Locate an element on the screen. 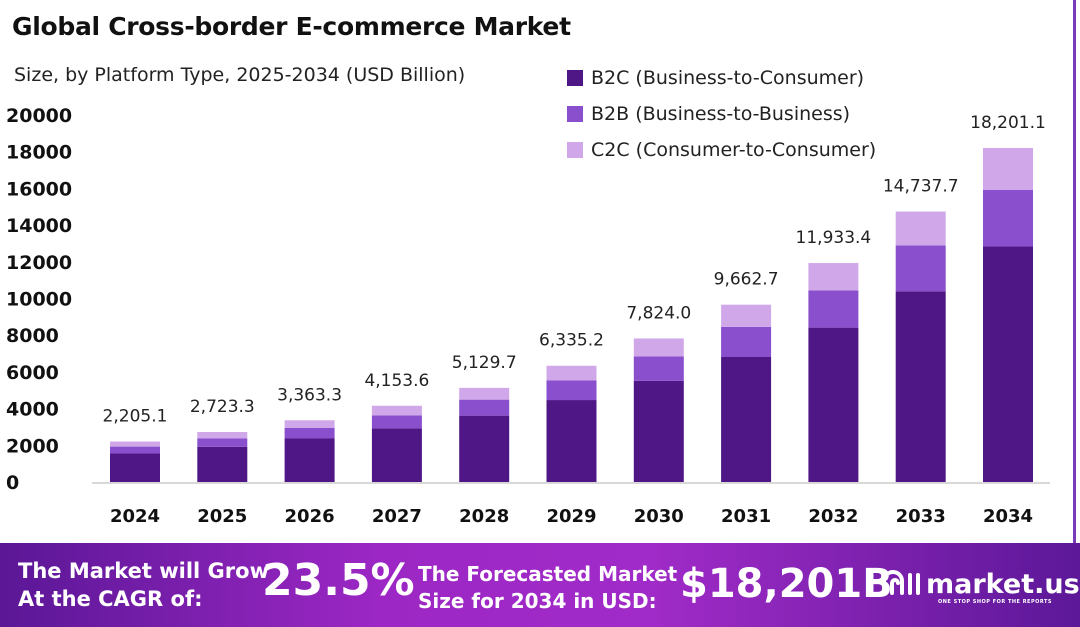  logo-name: market.us is located at coordinates (1003, 584).